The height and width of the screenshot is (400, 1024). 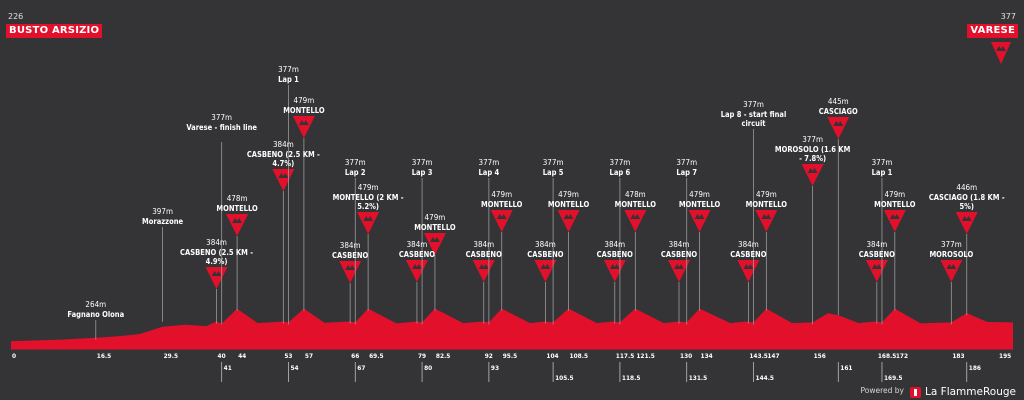 What do you see at coordinates (687, 172) in the screenshot?
I see `point-name: Lap 7` at bounding box center [687, 172].